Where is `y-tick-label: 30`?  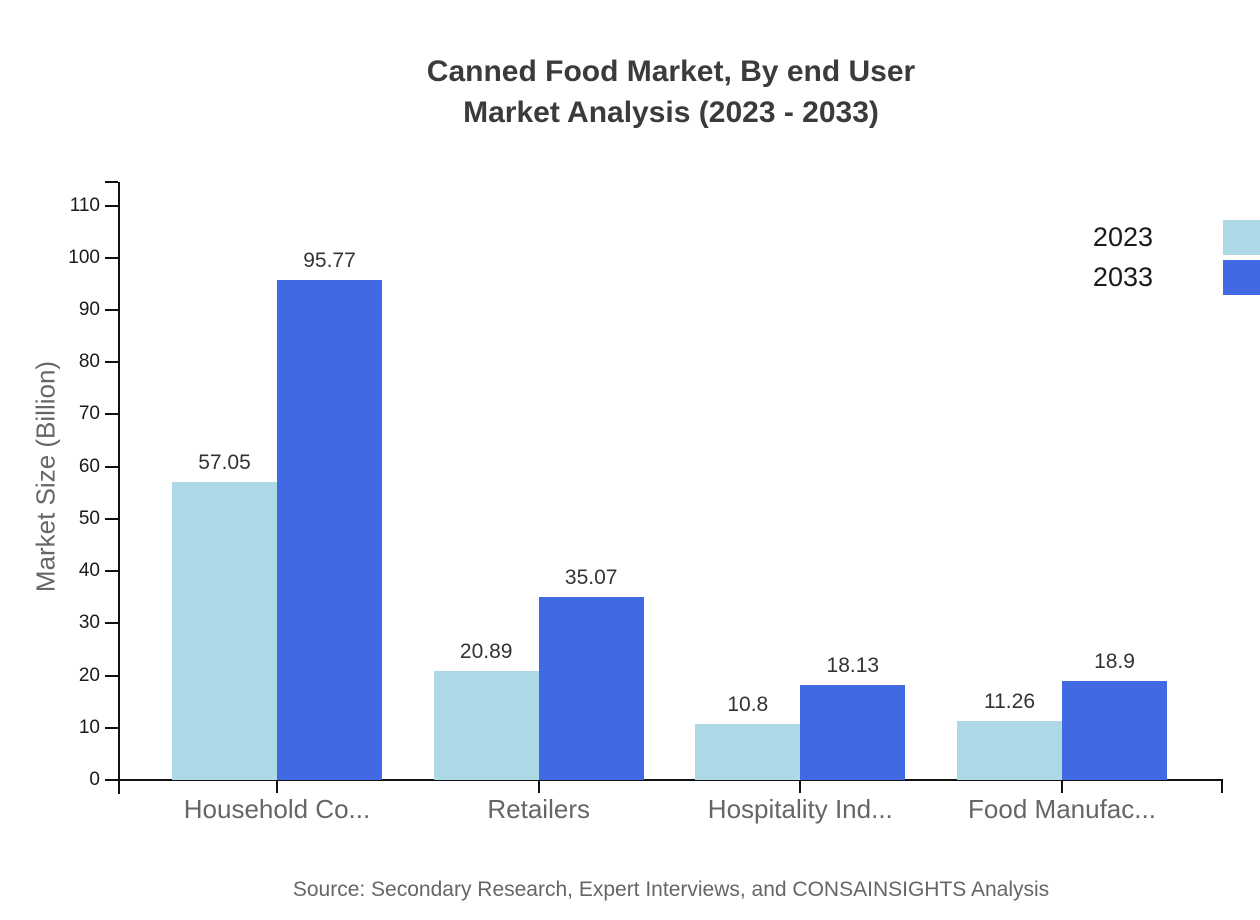 y-tick-label: 30 is located at coordinates (89, 623).